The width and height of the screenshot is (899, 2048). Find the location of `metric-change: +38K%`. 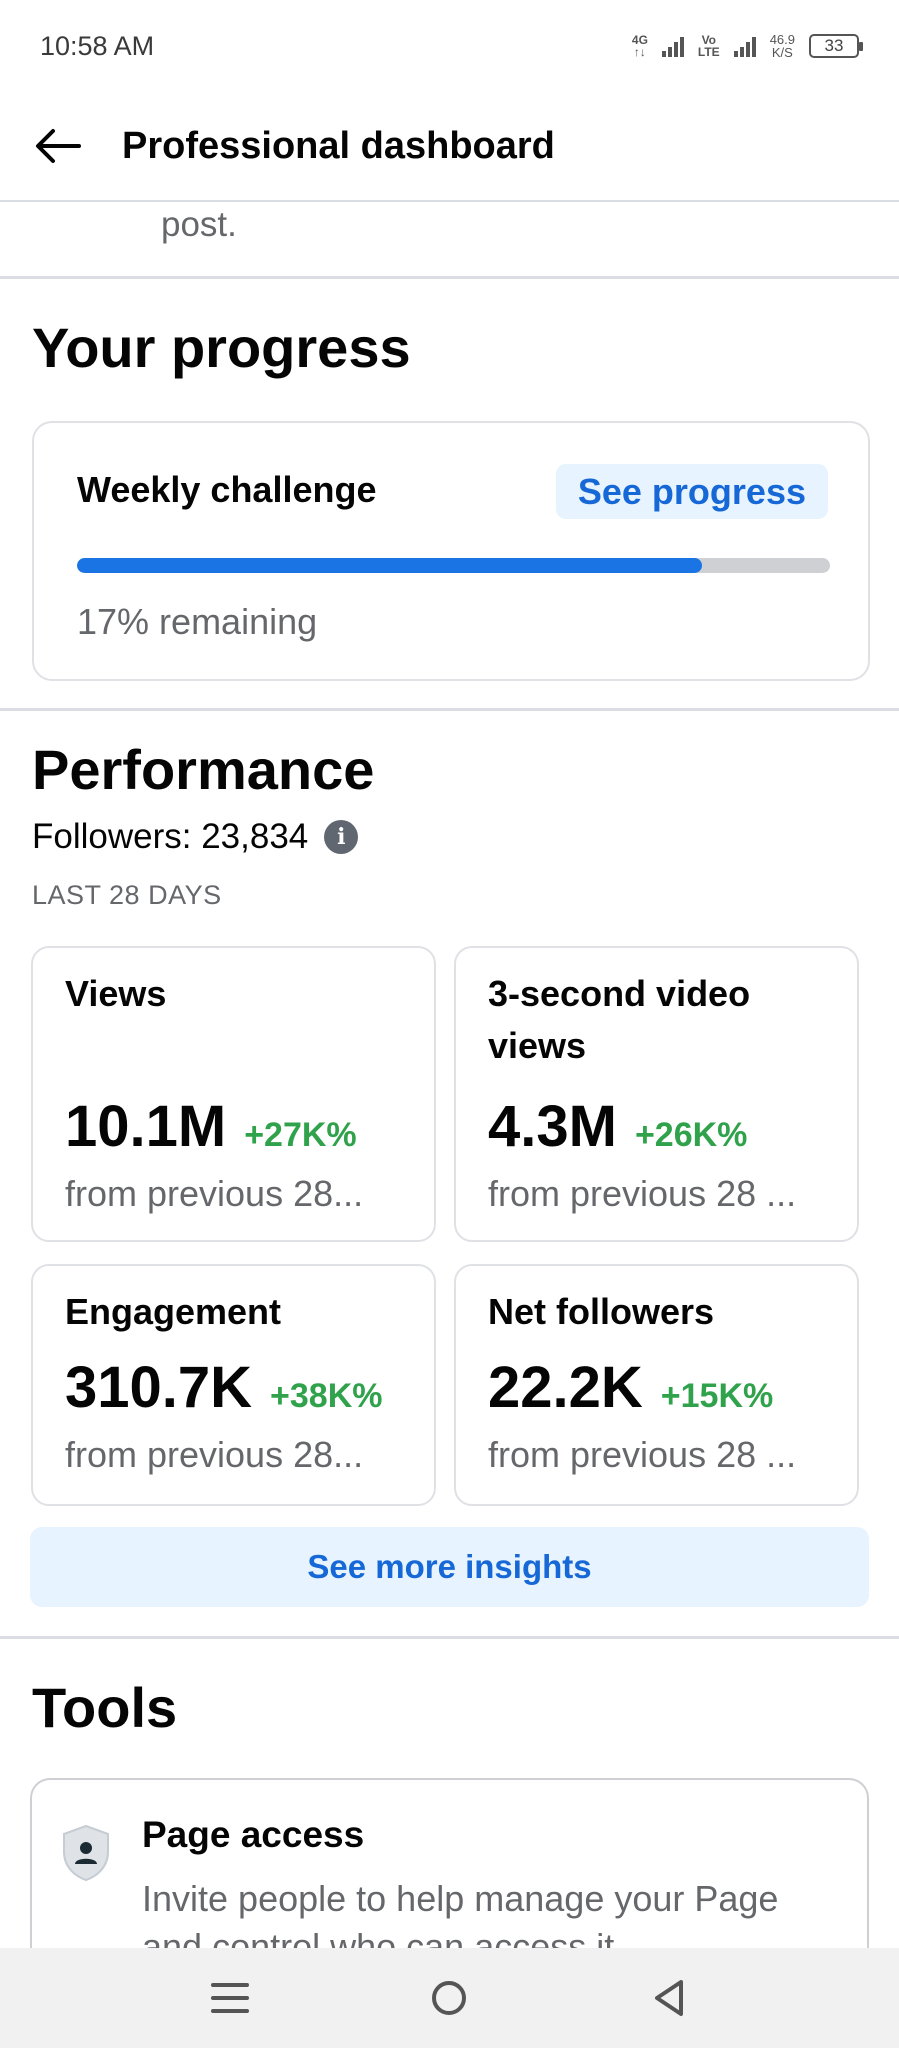

metric-change: +38K% is located at coordinates (326, 1396).